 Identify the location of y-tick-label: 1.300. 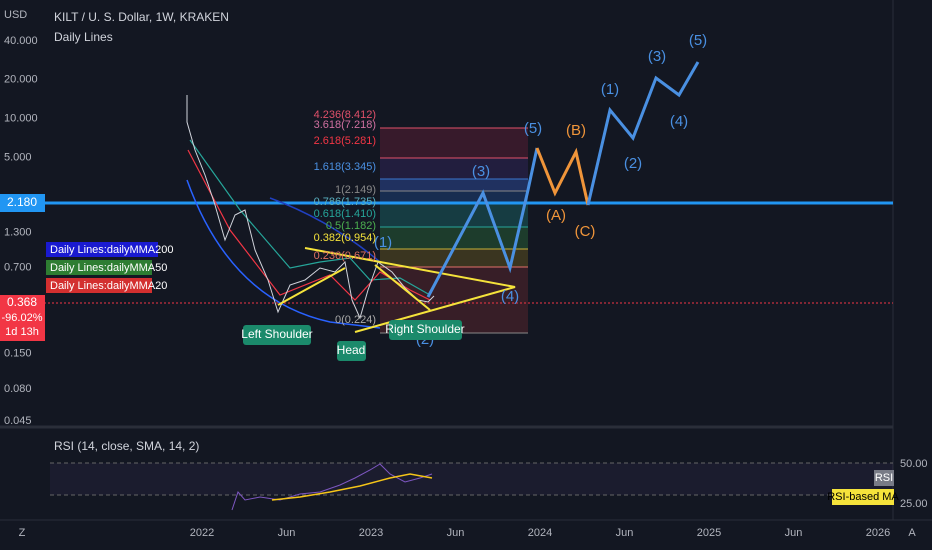
(18, 233).